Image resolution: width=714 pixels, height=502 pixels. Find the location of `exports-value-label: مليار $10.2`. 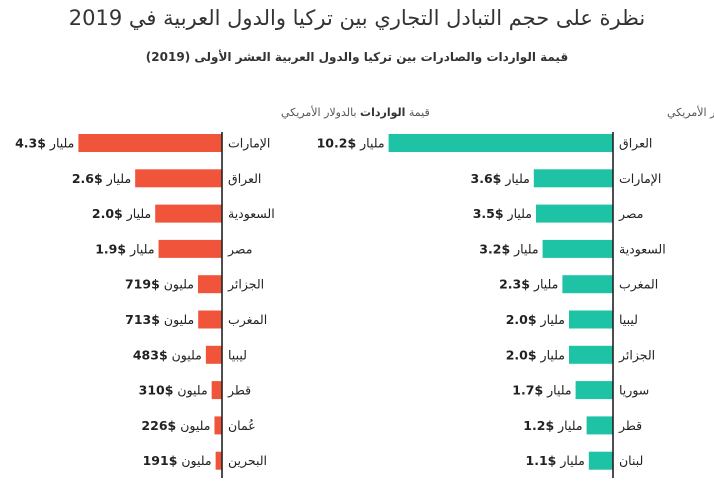

exports-value-label: مليار $10.2 is located at coordinates (351, 144).